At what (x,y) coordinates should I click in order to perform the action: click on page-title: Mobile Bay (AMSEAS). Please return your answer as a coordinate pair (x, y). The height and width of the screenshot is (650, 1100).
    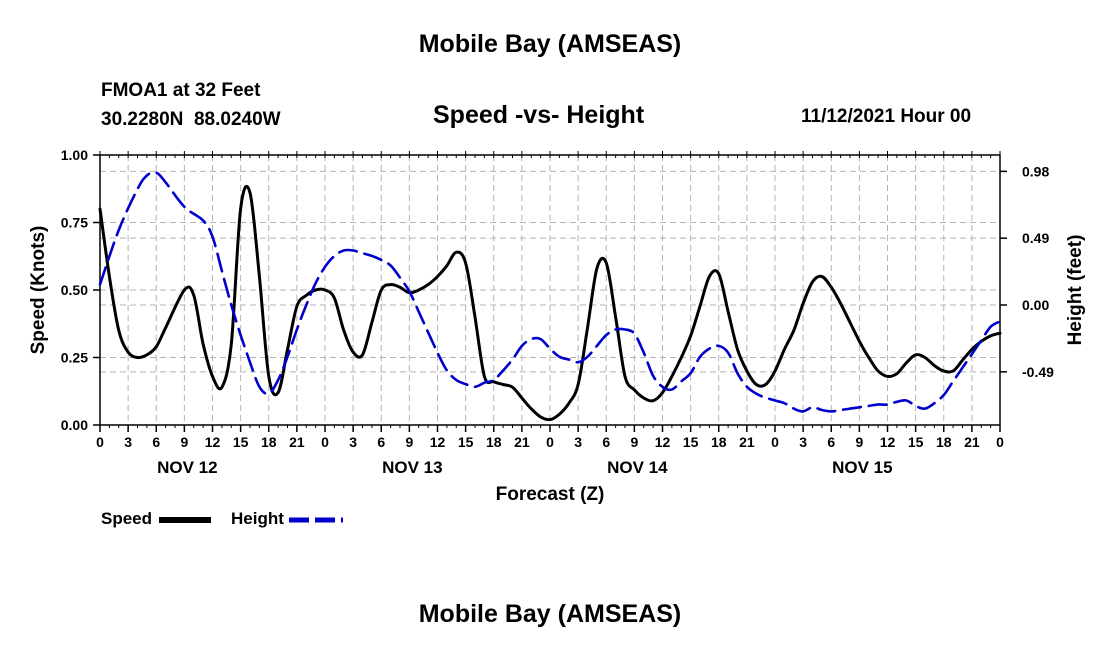
    Looking at the image, I should click on (550, 44).